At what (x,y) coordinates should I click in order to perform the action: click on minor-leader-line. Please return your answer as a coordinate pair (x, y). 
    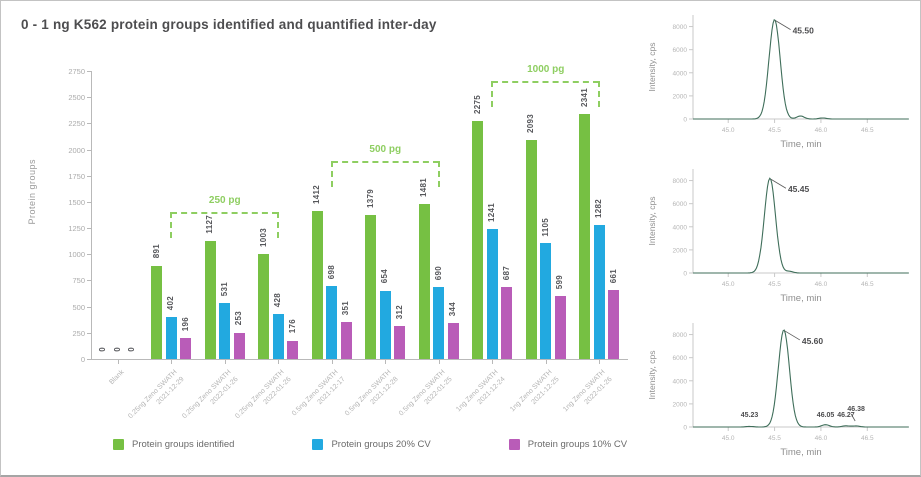
    Looking at the image, I should click on (853, 417).